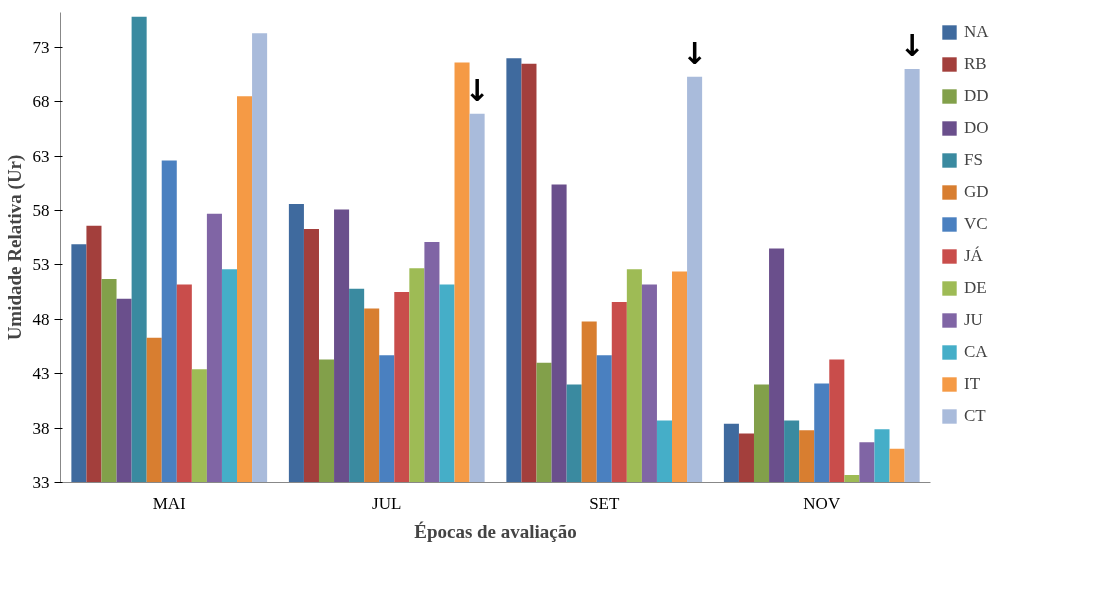  Describe the element at coordinates (169, 503) in the screenshot. I see `x-tick-label: MAI` at that location.